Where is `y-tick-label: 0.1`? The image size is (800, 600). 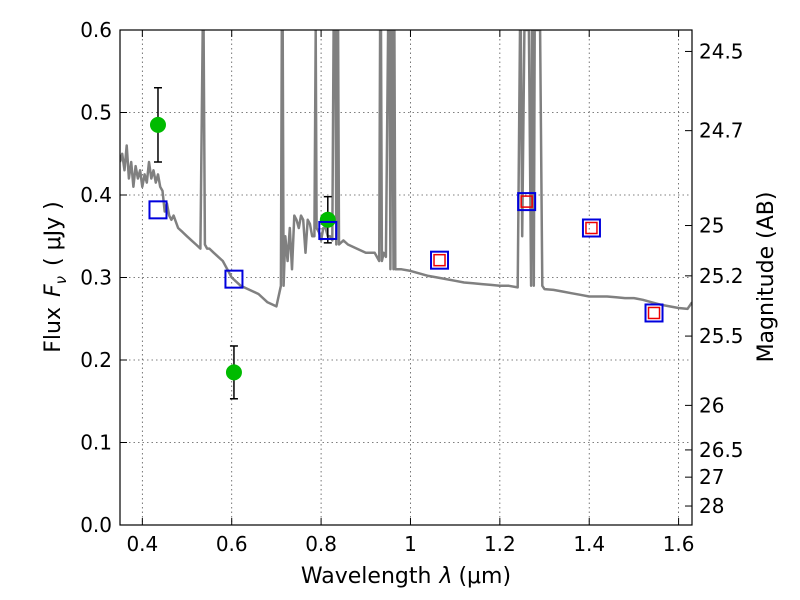 y-tick-label: 0.1 is located at coordinates (96, 443).